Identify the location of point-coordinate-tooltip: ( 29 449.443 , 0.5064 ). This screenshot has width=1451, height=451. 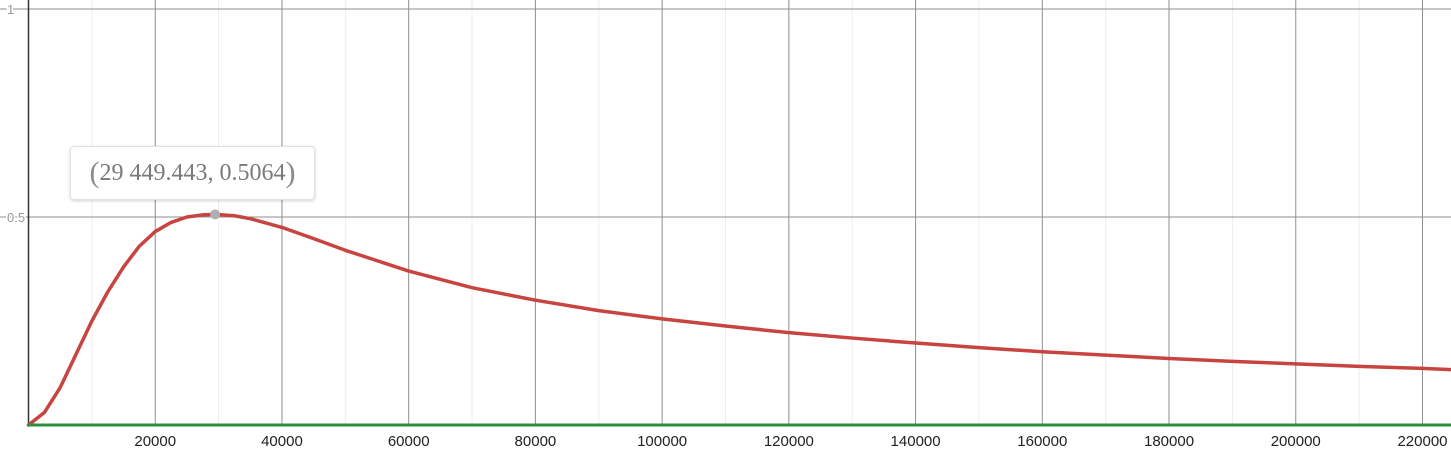
(192, 173).